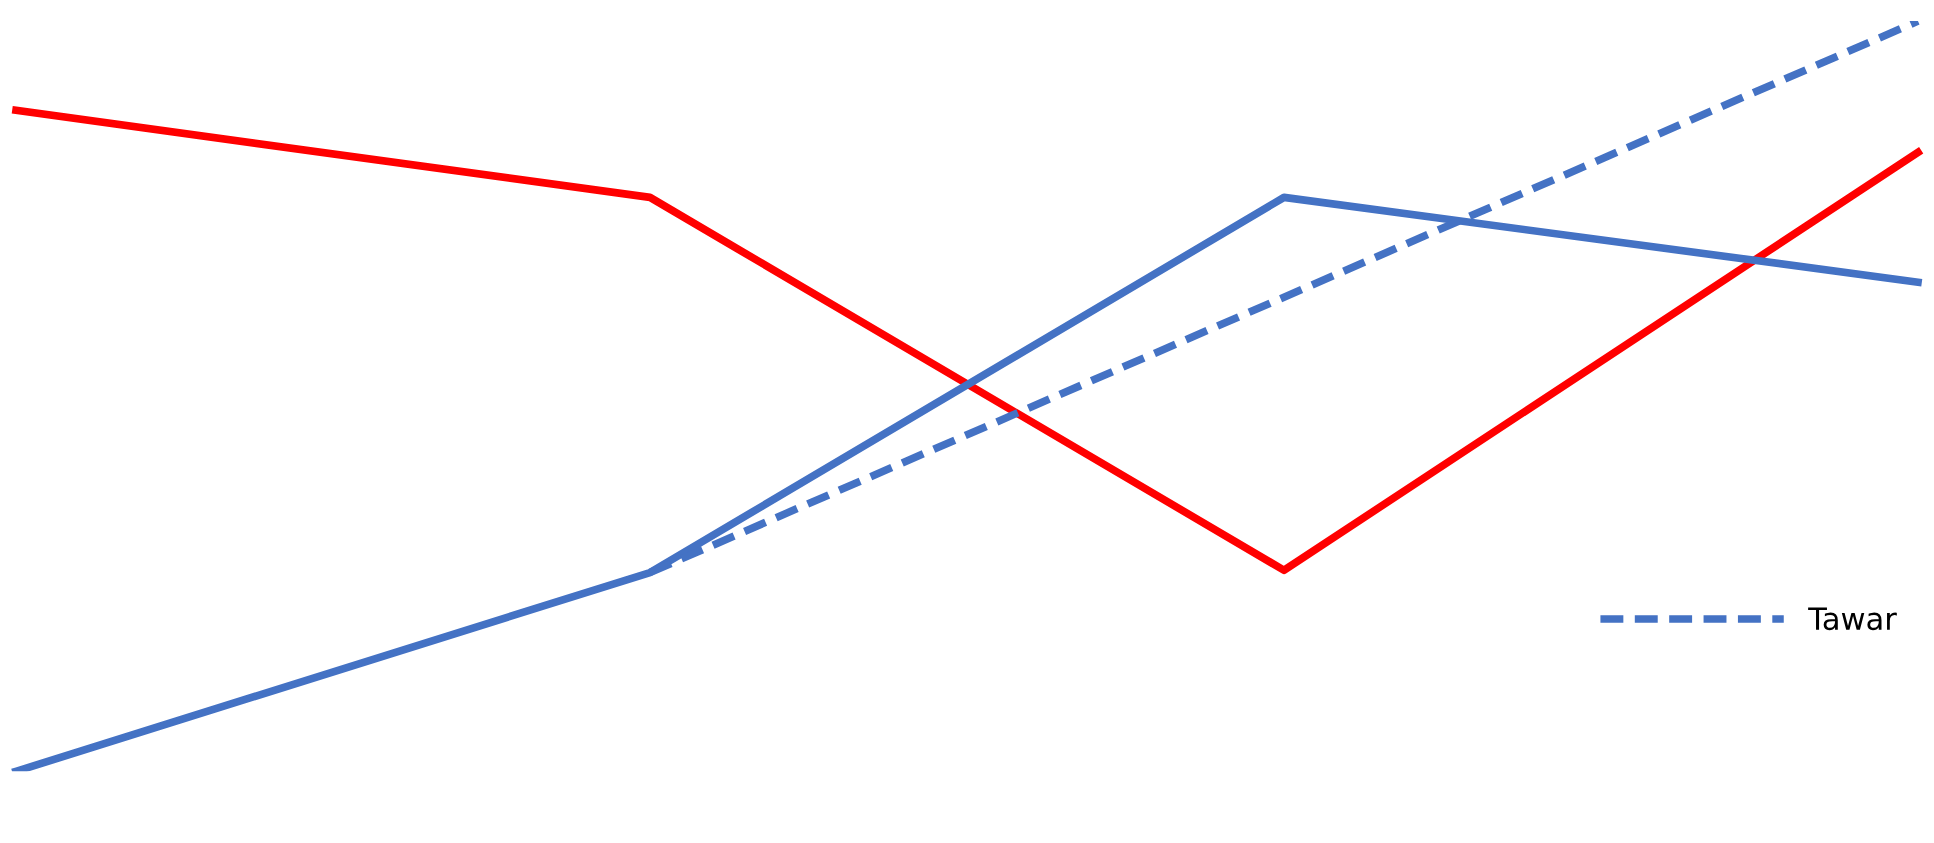  What do you see at coordinates (1852, 619) in the screenshot?
I see `text: Tawar` at bounding box center [1852, 619].